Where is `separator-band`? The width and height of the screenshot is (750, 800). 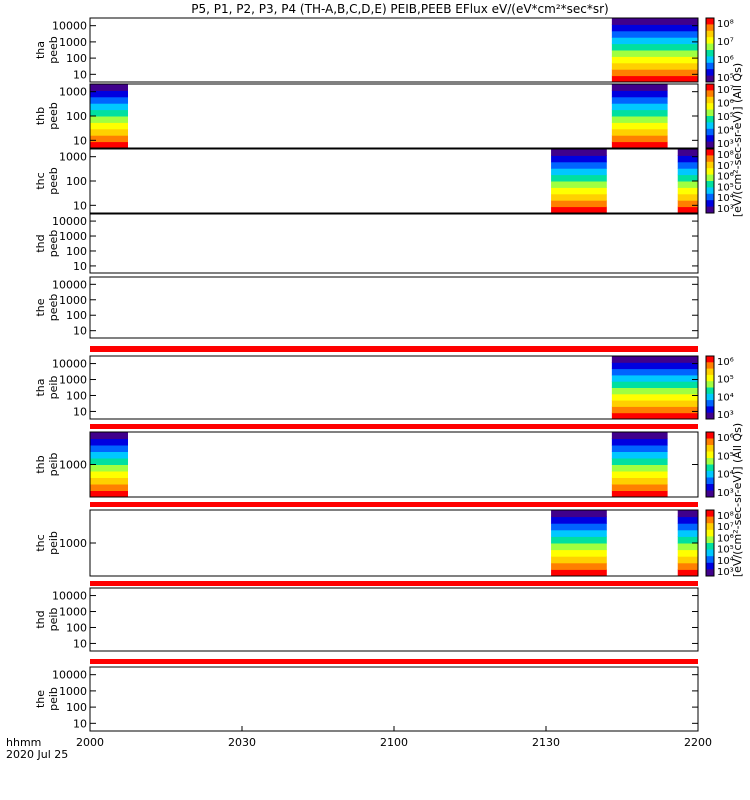
separator-band is located at coordinates (394, 426).